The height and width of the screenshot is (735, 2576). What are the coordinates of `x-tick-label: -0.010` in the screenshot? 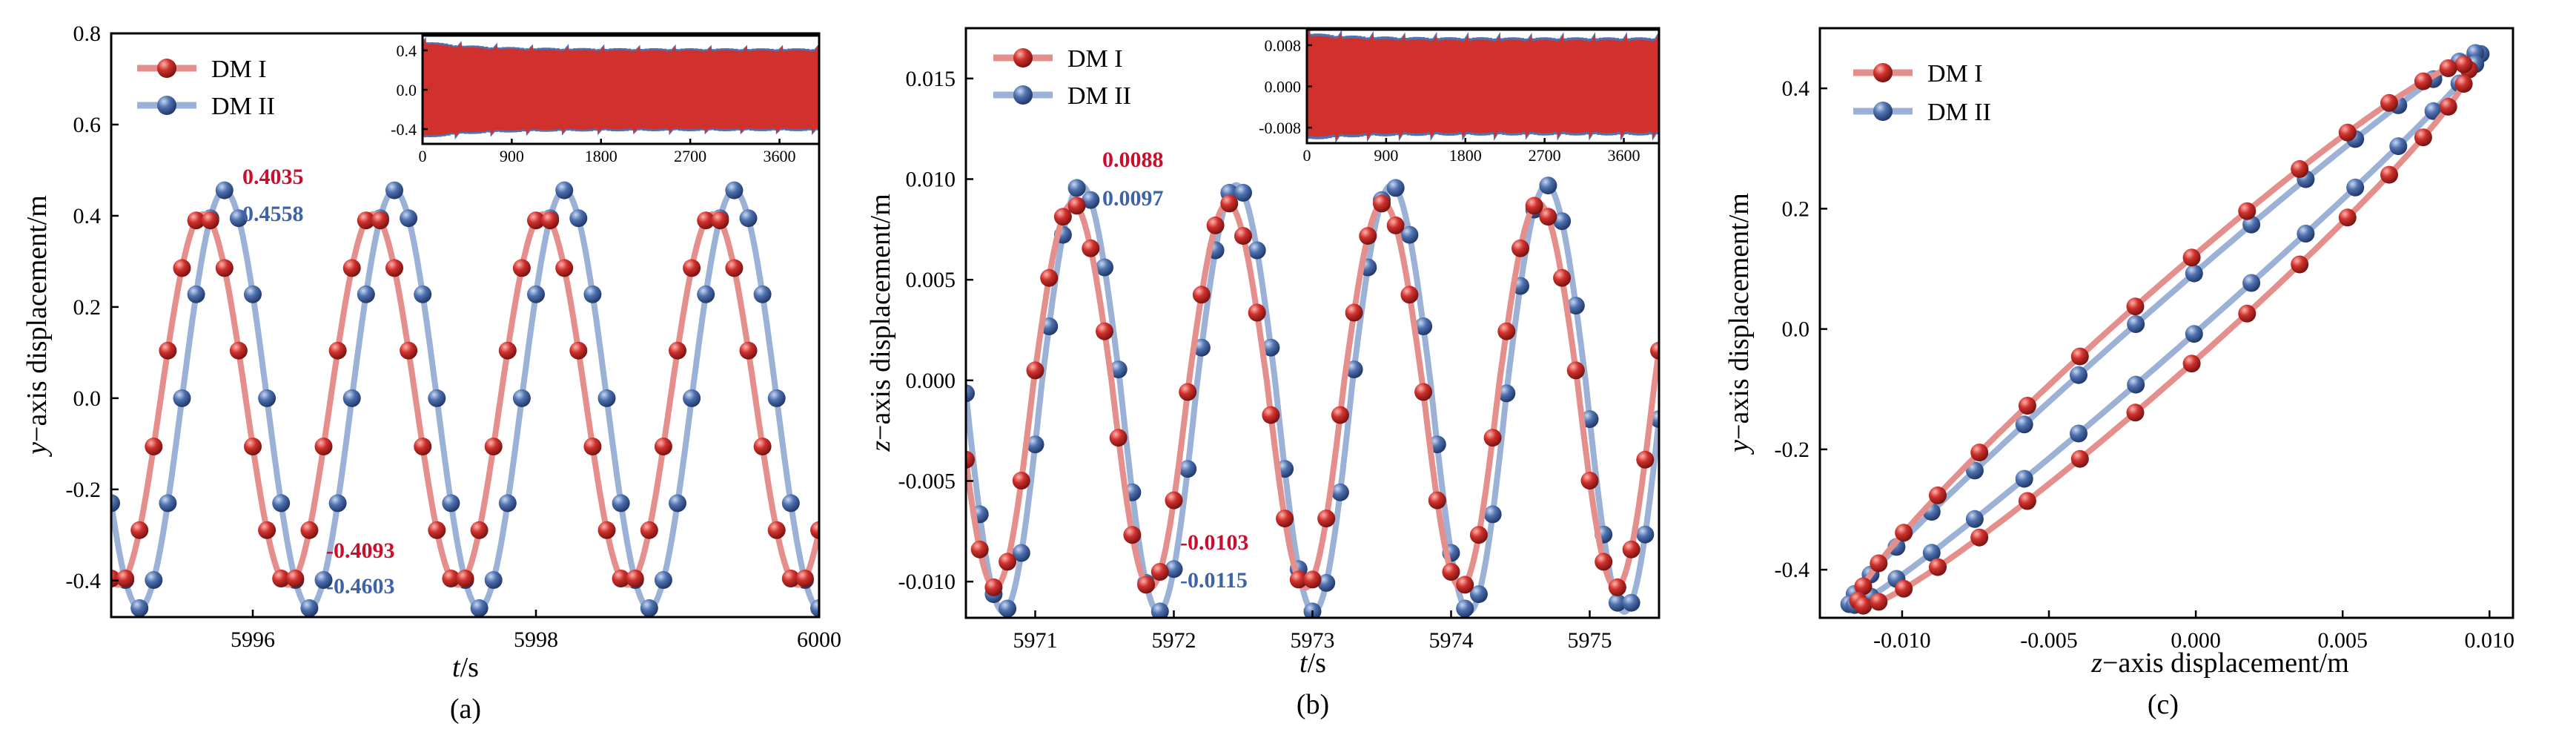 It's located at (1902, 640).